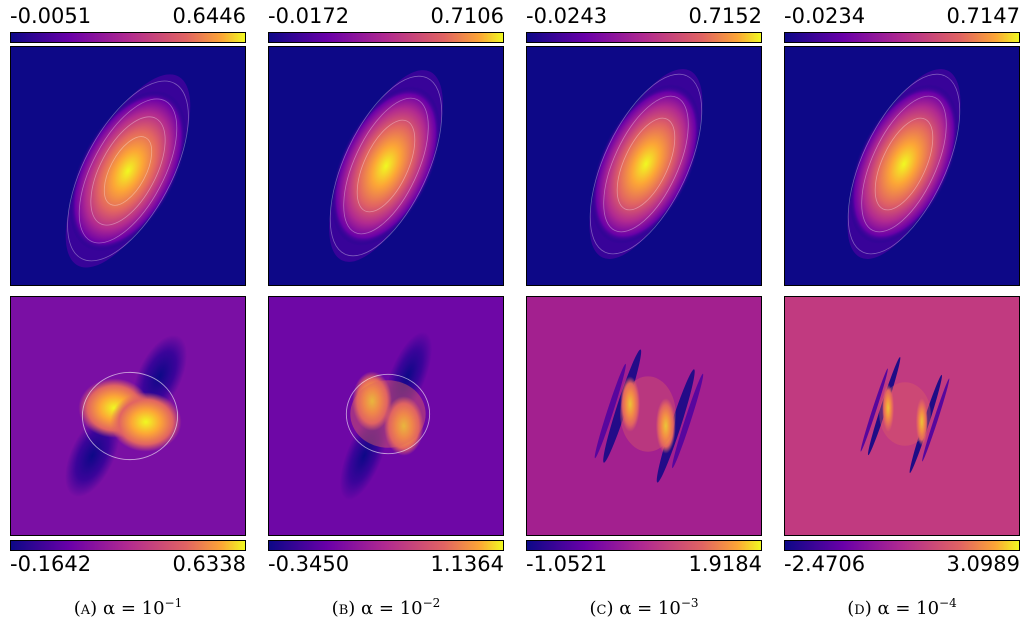 The image size is (1029, 632). What do you see at coordinates (567, 564) in the screenshot?
I see `bottom-colorbar-min: -1.0521` at bounding box center [567, 564].